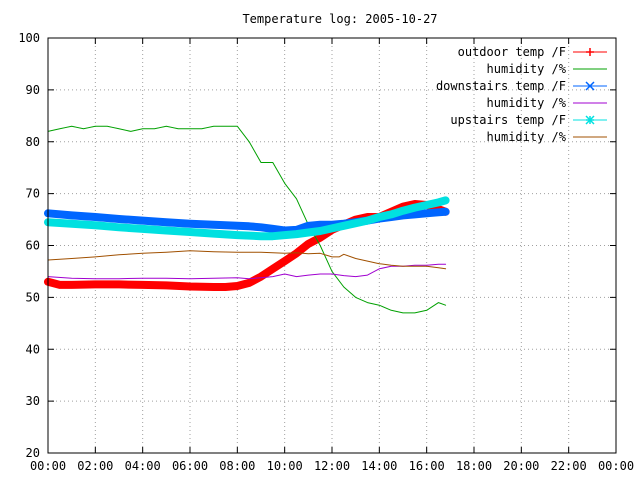 This screenshot has height=480, width=640. Describe the element at coordinates (33, 349) in the screenshot. I see `y-tick-label: 40` at that location.